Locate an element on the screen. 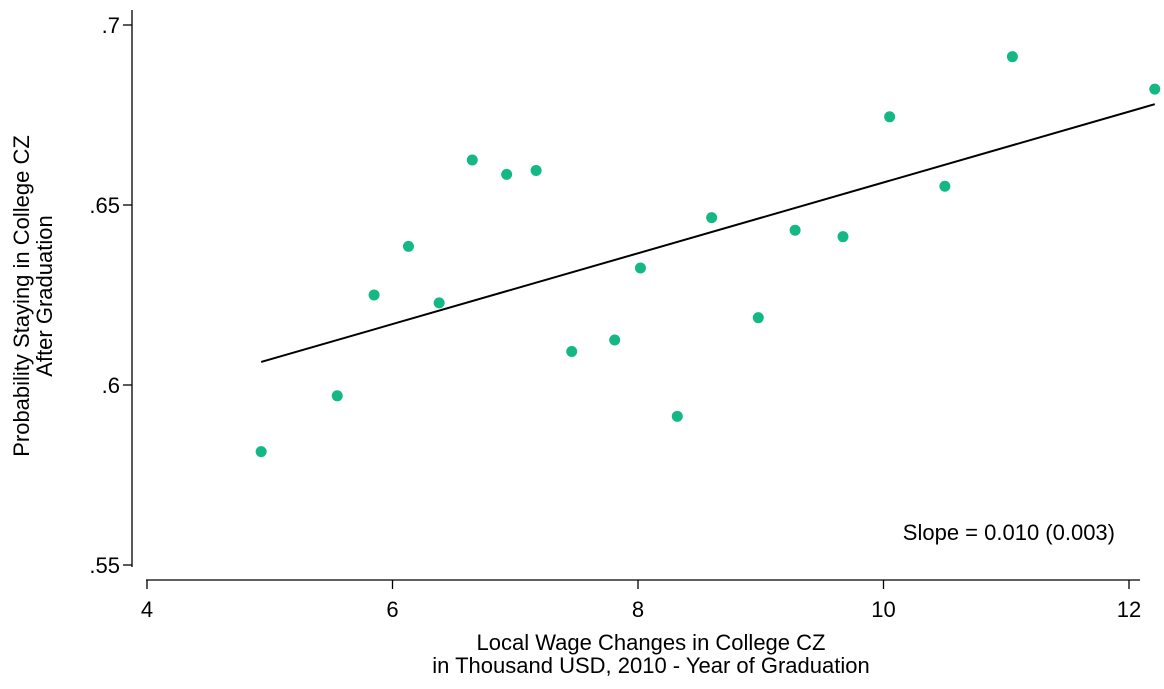 This screenshot has height=689, width=1164. y-tick-label: .65 is located at coordinates (104, 205).